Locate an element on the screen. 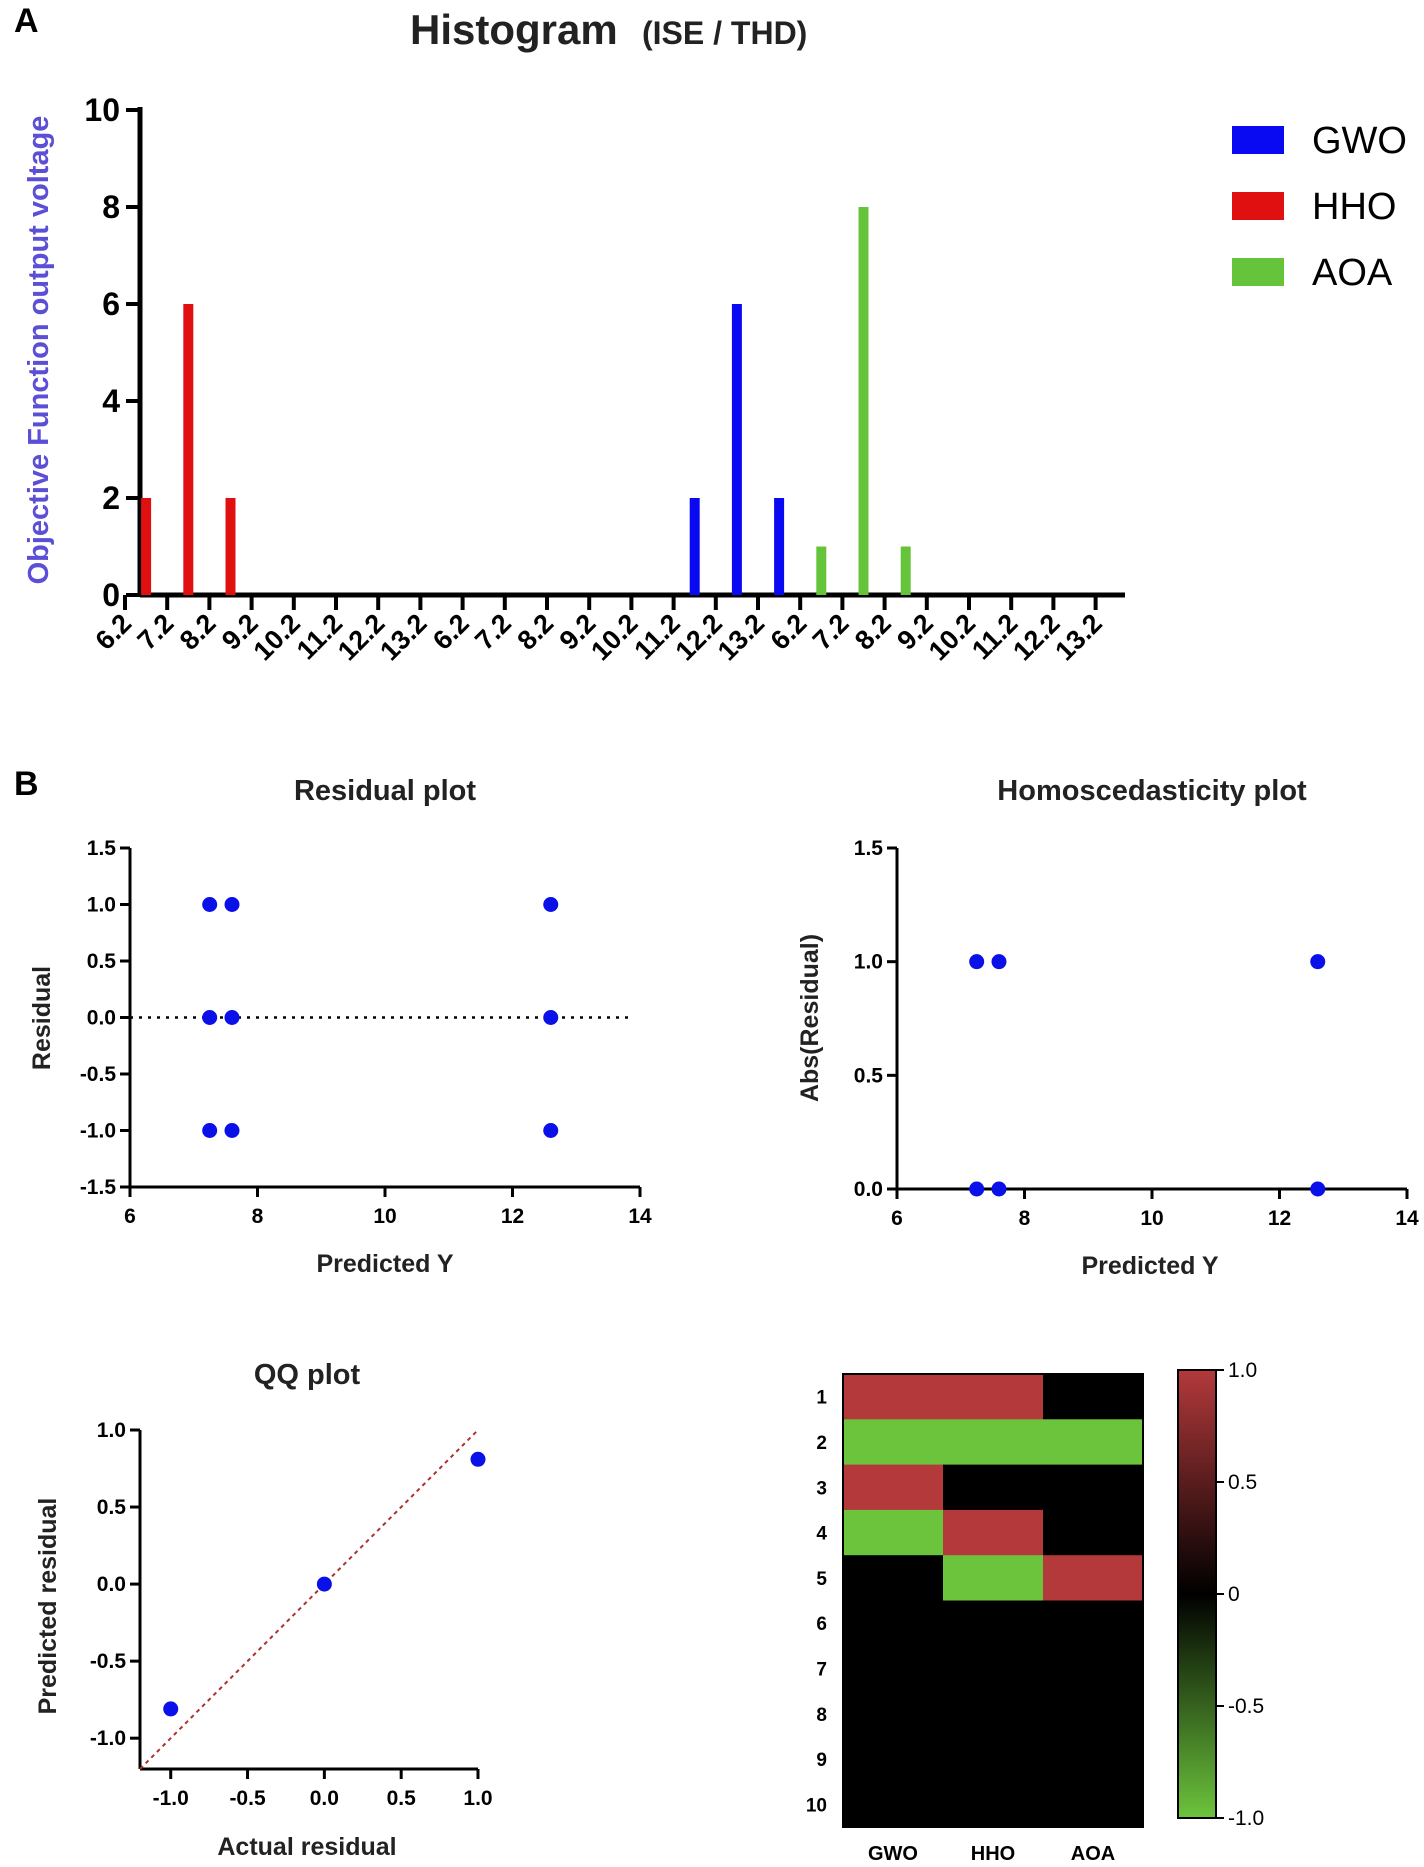  histogram-y-tick-label: 8 is located at coordinates (111, 207).